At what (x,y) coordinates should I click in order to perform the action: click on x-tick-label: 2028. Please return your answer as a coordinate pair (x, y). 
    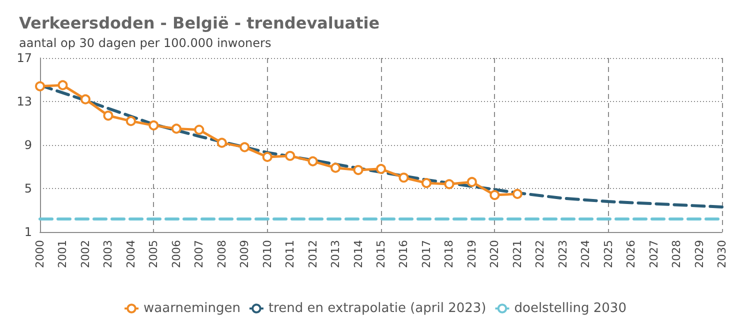
    Looking at the image, I should click on (677, 254).